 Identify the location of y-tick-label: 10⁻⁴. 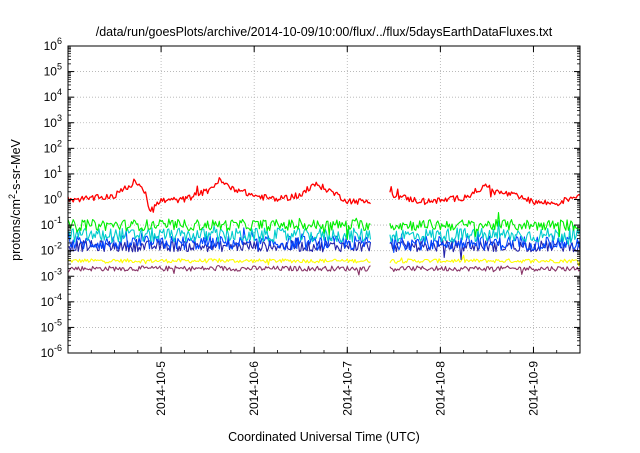
(51, 300).